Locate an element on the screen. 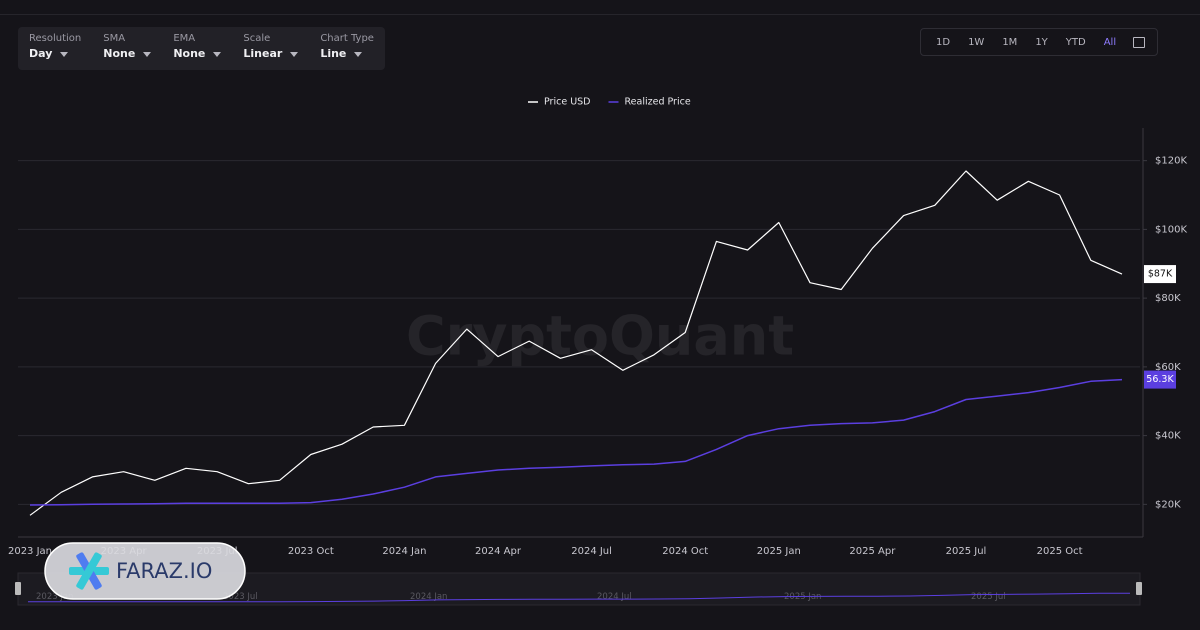 The height and width of the screenshot is (630, 1200). x-tick-label: 2024 Jan is located at coordinates (404, 551).